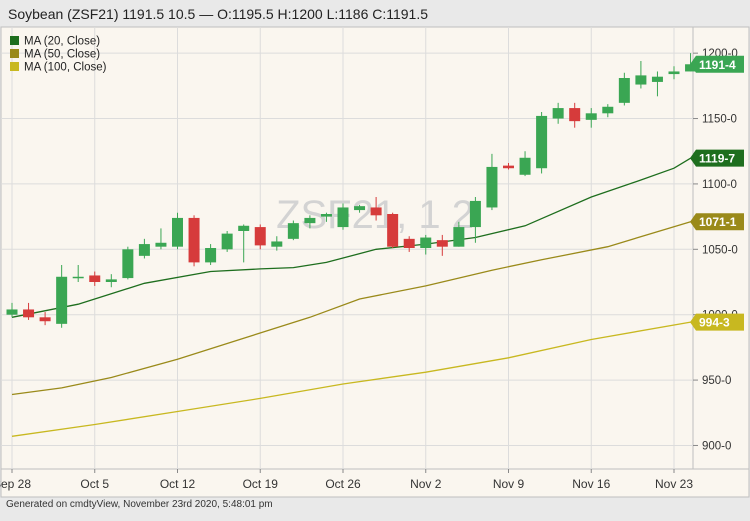 This screenshot has width=750, height=521. I want to click on ma-tag-2: 994-3, so click(714, 323).